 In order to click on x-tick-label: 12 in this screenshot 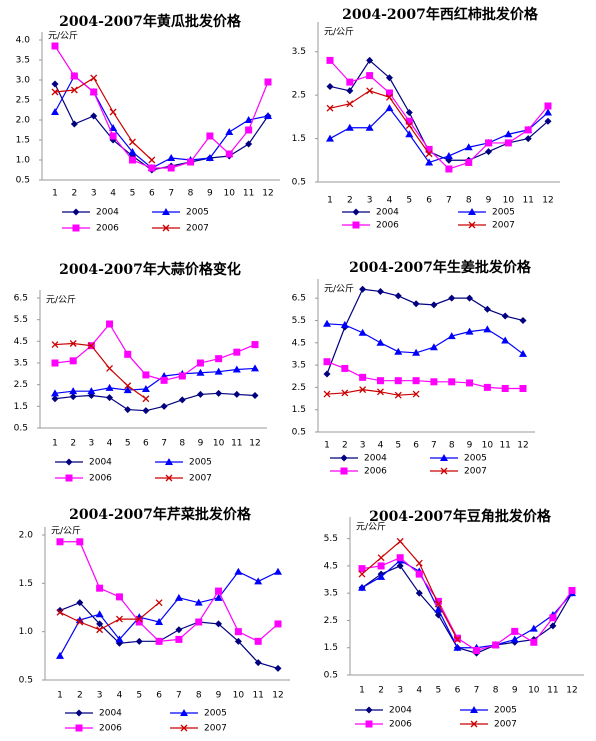, I will do `click(277, 696)`.